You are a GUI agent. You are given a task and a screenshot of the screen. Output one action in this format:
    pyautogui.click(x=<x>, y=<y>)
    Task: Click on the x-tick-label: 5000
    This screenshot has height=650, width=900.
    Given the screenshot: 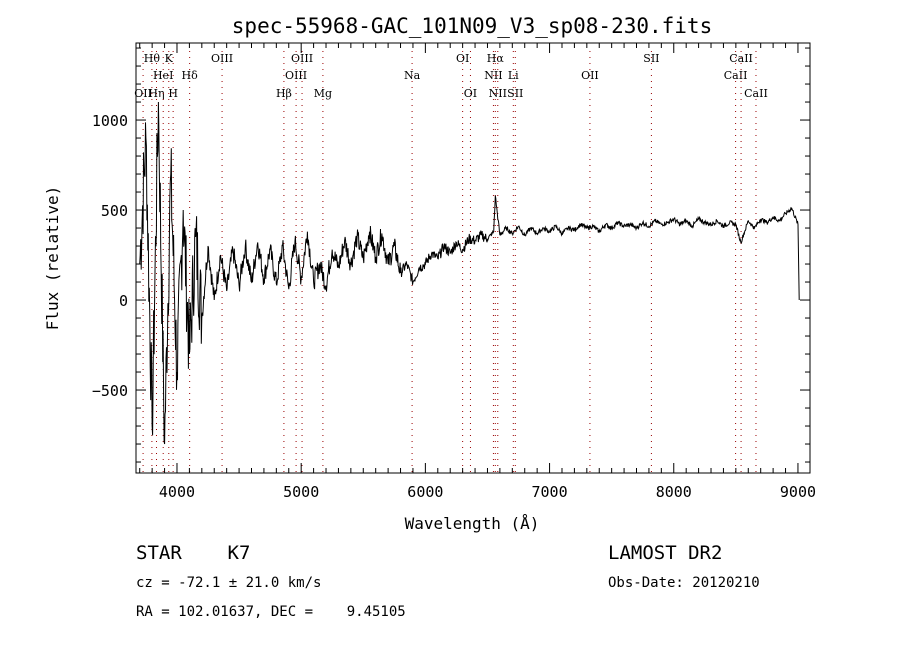 What is the action you would take?
    pyautogui.click(x=301, y=492)
    